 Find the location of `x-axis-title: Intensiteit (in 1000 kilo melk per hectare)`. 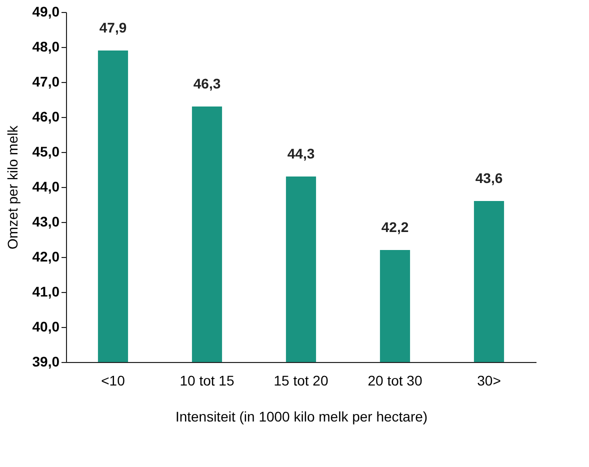

x-axis-title: Intensiteit (in 1000 kilo melk per hectare) is located at coordinates (301, 416).